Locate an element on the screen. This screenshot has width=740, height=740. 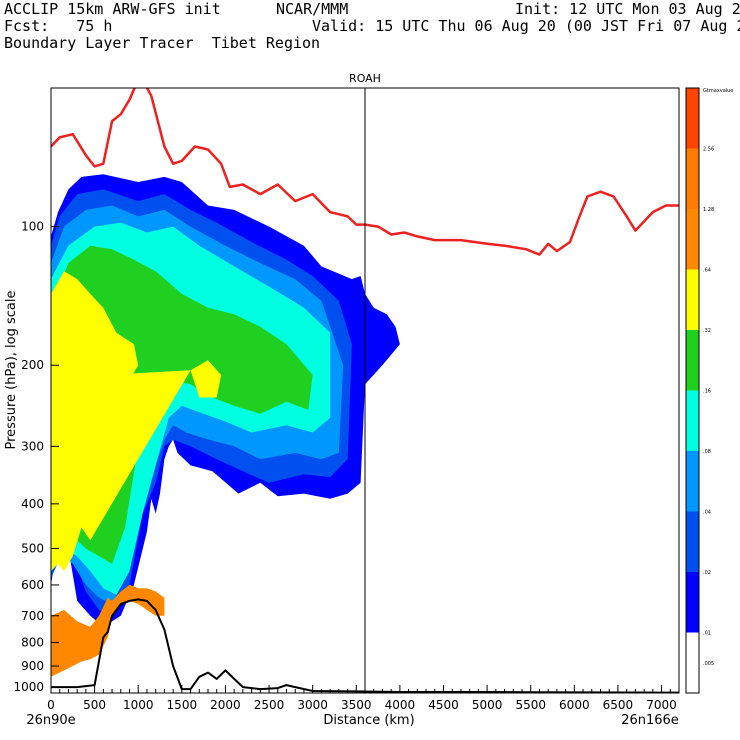
x-tick-label: 3500 is located at coordinates (356, 705).